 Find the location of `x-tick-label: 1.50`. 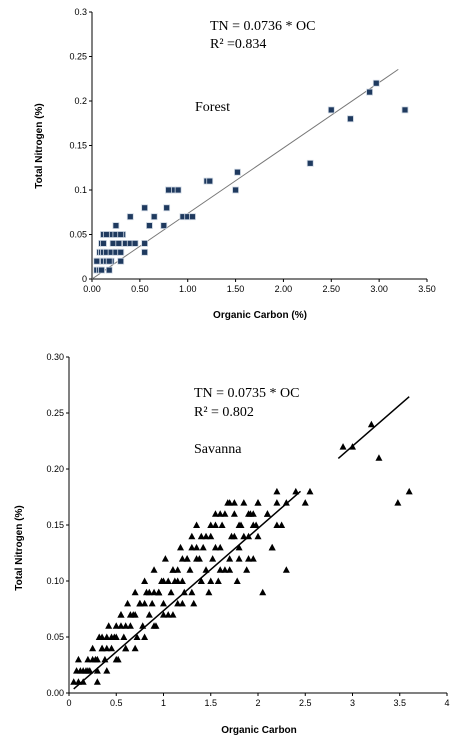

x-tick-label: 1.50 is located at coordinates (236, 289).